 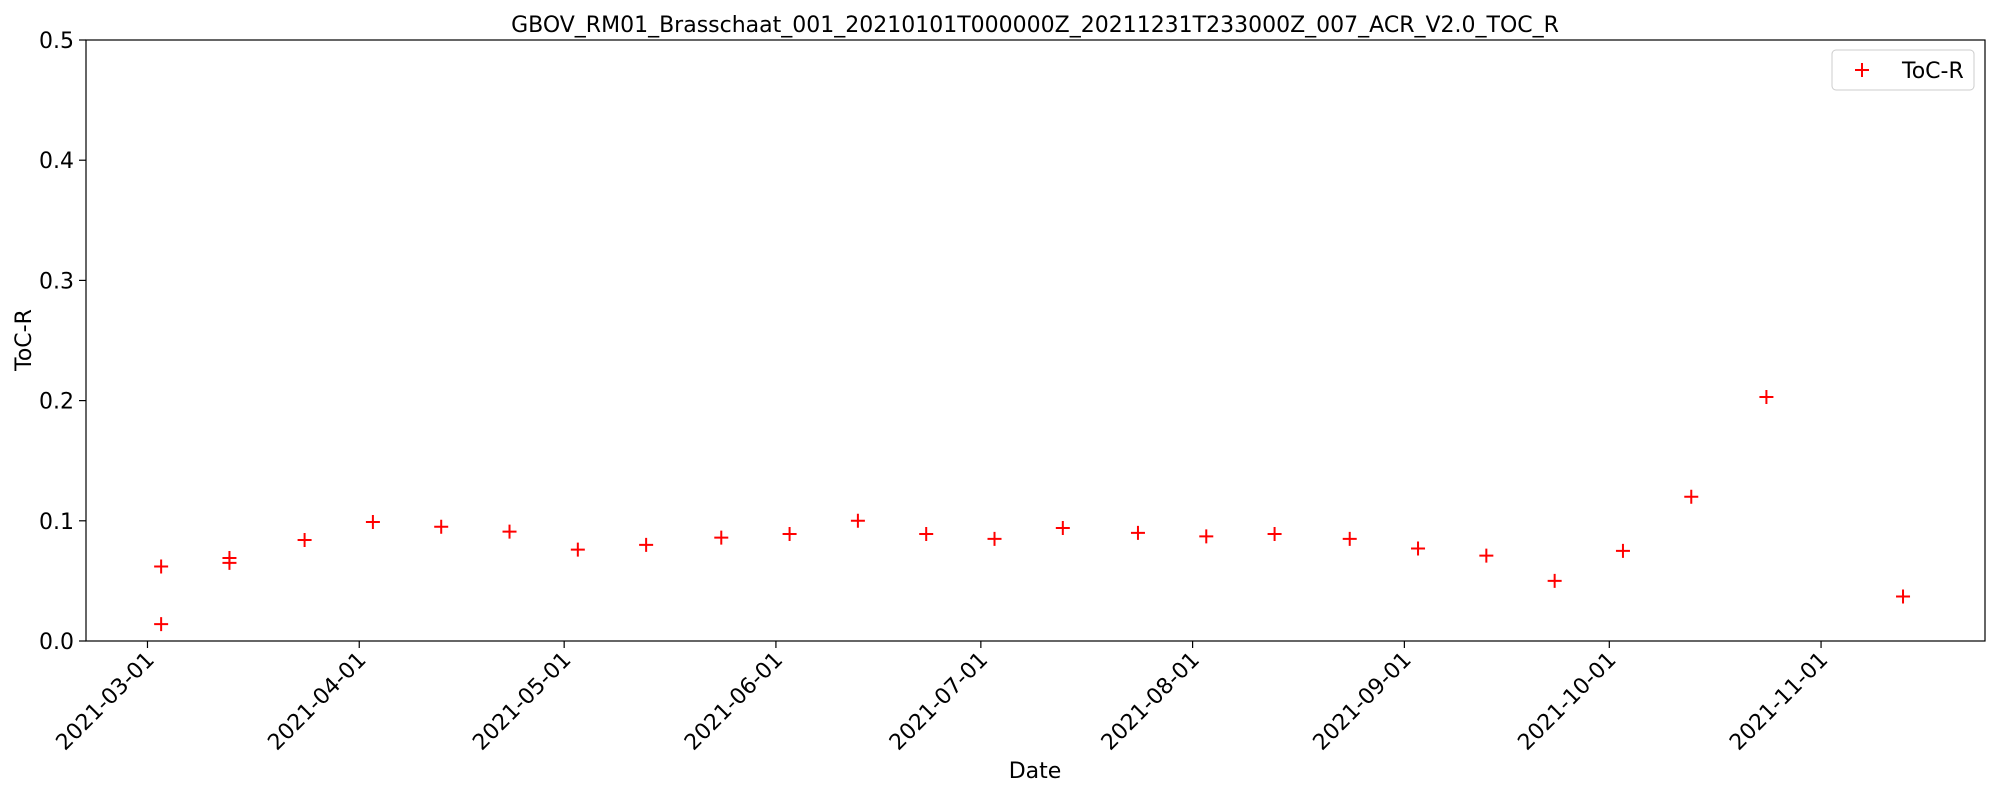 What do you see at coordinates (56, 402) in the screenshot?
I see `y-tick-label: 0.2` at bounding box center [56, 402].